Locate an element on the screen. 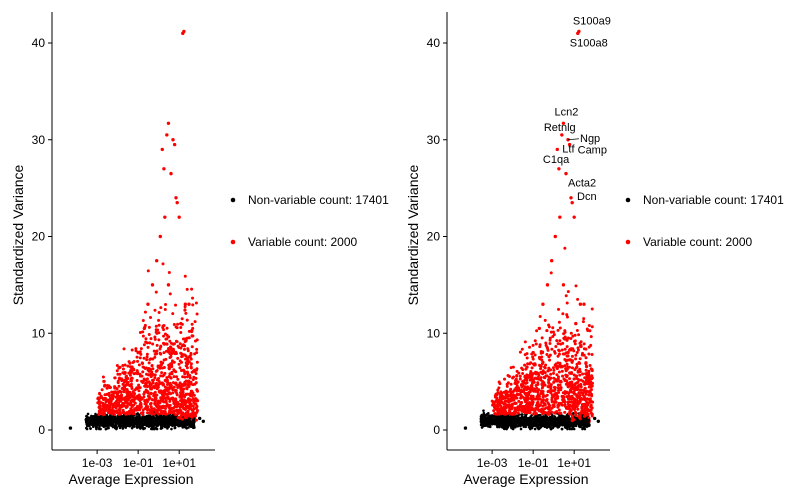  y-tick-label: 40 is located at coordinates (434, 43).